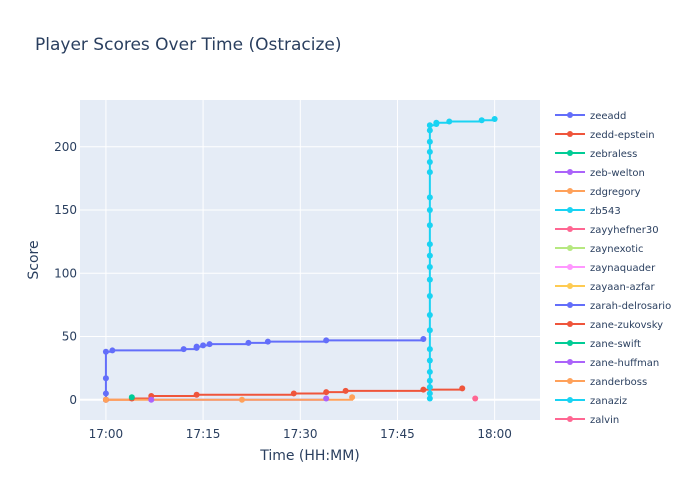 The image size is (700, 500). I want to click on y-tick-label: 100, so click(65, 273).